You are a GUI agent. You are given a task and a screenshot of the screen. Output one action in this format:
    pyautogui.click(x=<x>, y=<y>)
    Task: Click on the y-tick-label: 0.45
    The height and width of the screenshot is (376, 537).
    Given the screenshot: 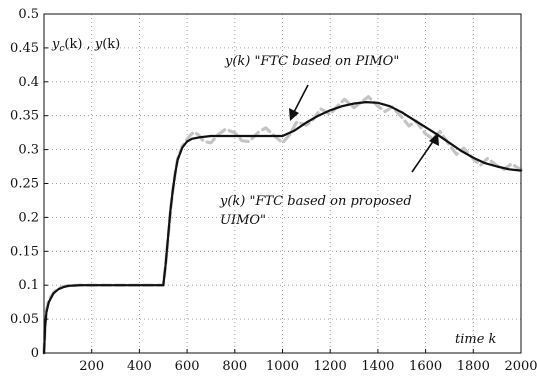 What is the action you would take?
    pyautogui.click(x=24, y=48)
    